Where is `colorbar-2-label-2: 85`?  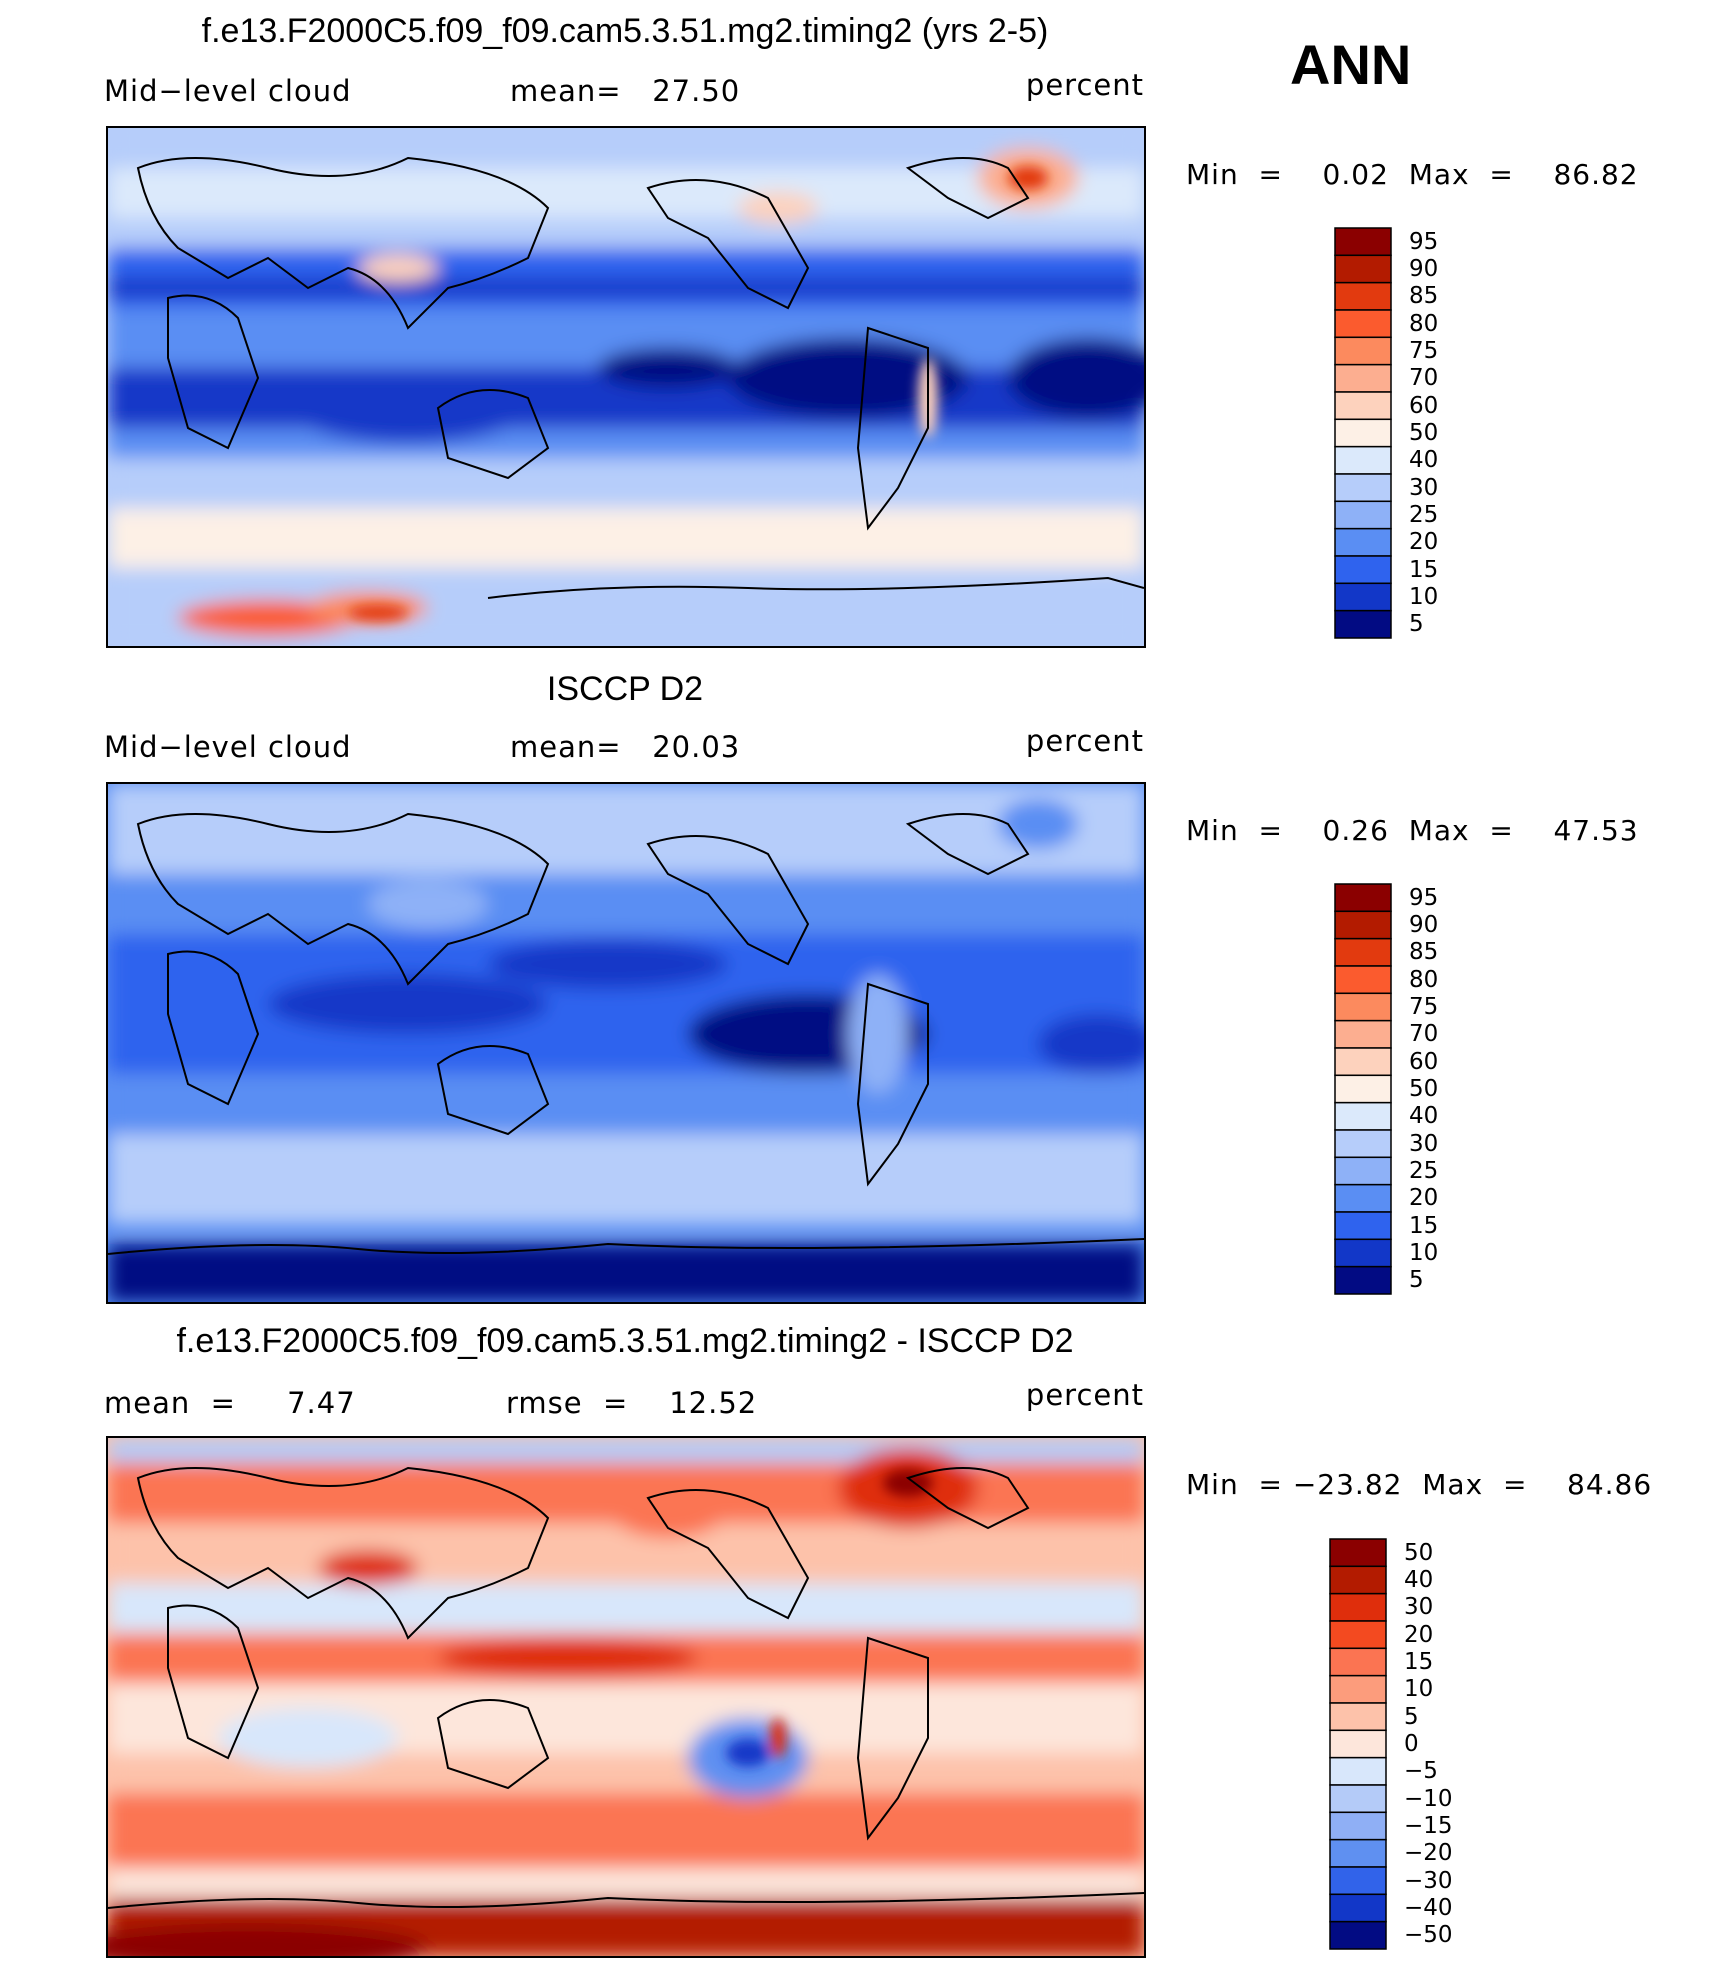 colorbar-2-label-2: 85 is located at coordinates (1424, 952).